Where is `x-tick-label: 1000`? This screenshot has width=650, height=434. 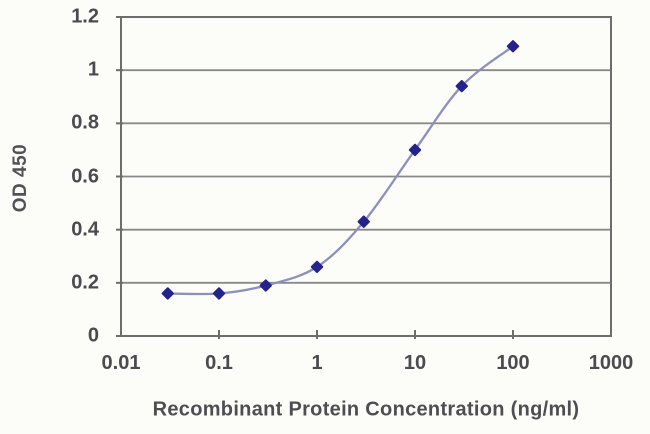 x-tick-label: 1000 is located at coordinates (611, 363).